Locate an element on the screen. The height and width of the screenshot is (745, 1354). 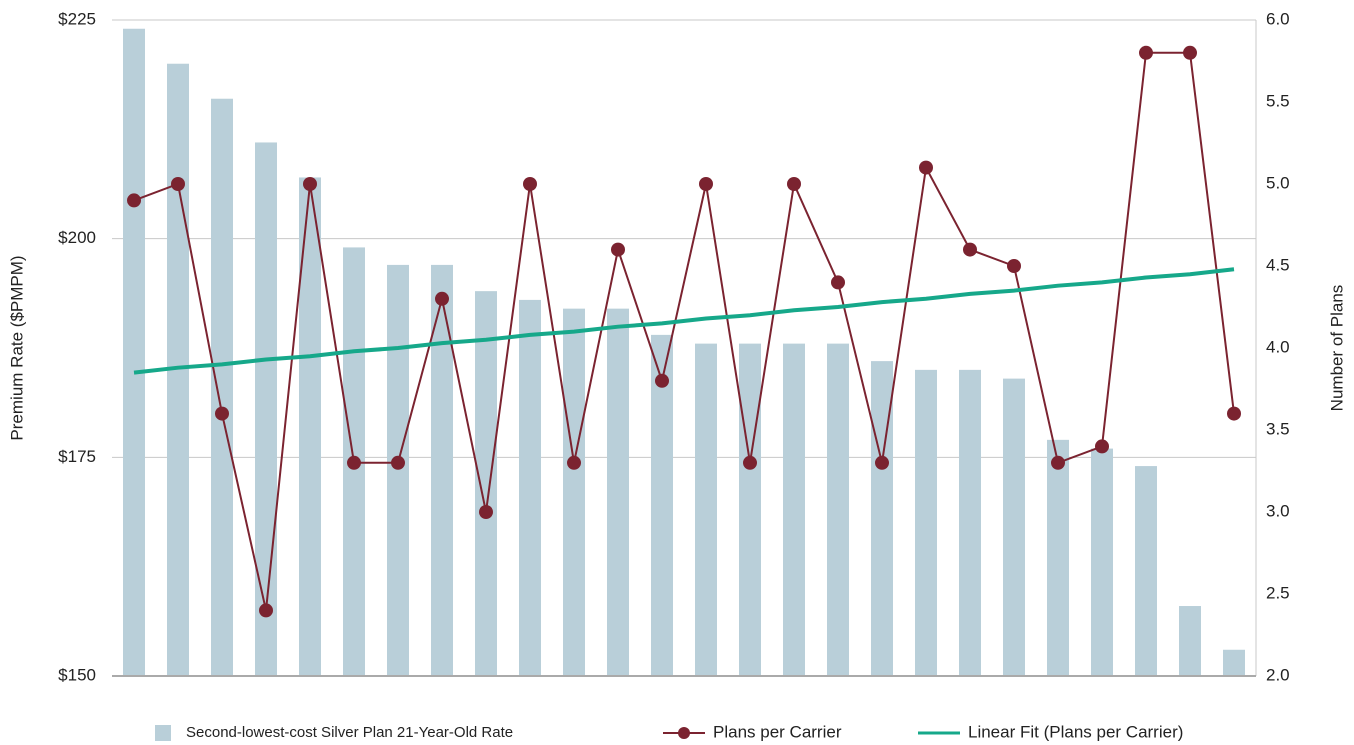
y2-axis-label: Number of Plans is located at coordinates (1336, 348).